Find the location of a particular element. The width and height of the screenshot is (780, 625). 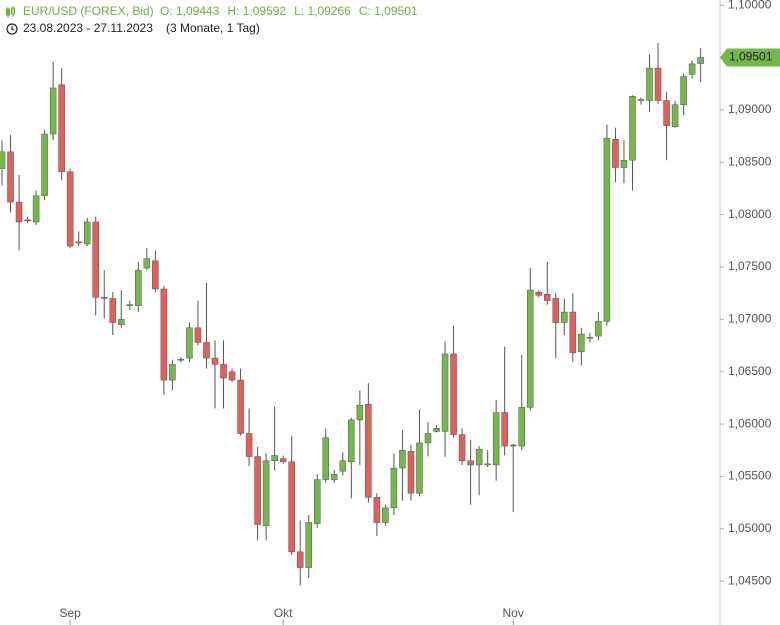

x-tick-label: Okt is located at coordinates (283, 613).